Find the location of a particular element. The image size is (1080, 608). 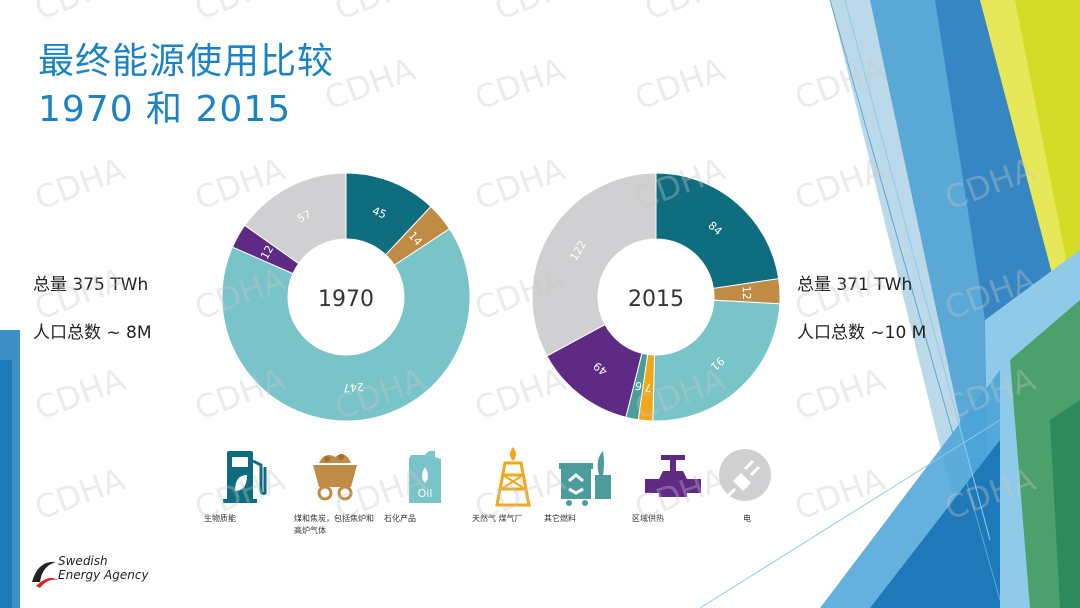

slice-label: 247 is located at coordinates (354, 387).